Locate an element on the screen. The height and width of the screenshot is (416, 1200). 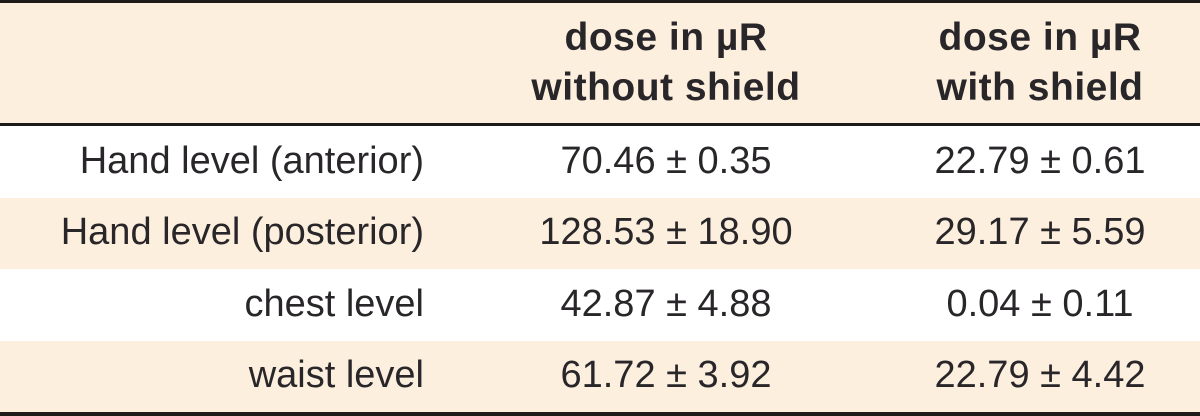
row-label: Hand level (posterior) is located at coordinates (242, 232).